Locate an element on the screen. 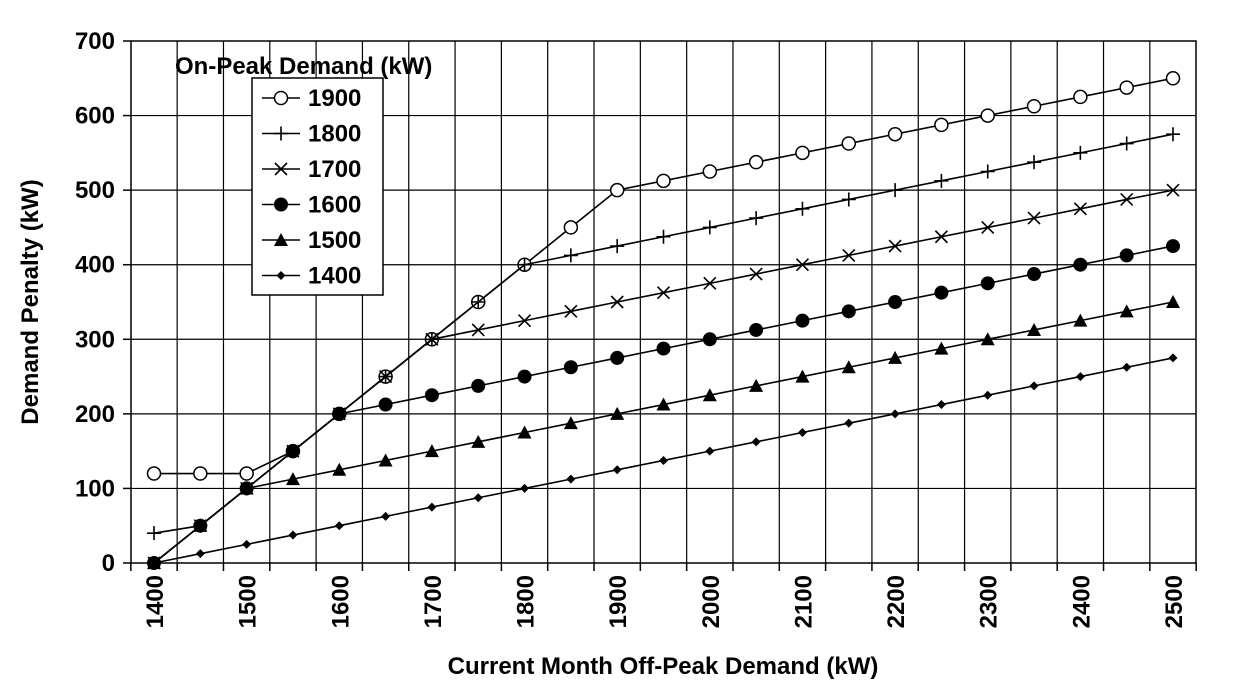 This screenshot has height=700, width=1238. y-tick-label: 400 is located at coordinates (95, 265).